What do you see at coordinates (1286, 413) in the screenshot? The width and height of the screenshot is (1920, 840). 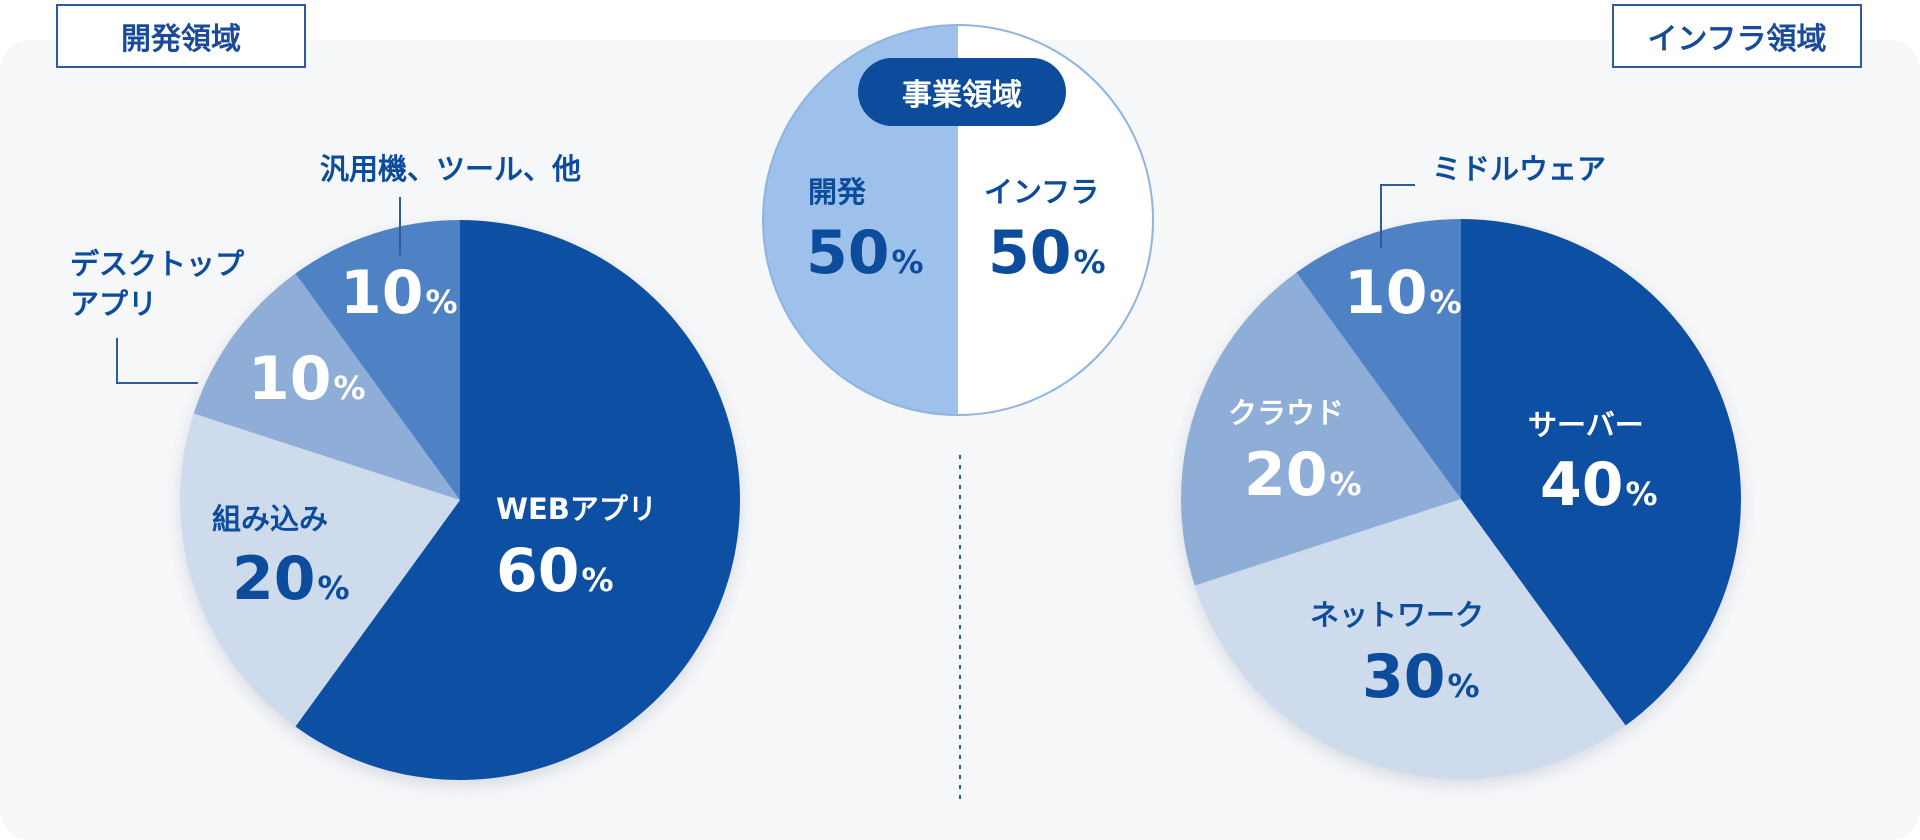 I see `cloud-label: クラウド` at bounding box center [1286, 413].